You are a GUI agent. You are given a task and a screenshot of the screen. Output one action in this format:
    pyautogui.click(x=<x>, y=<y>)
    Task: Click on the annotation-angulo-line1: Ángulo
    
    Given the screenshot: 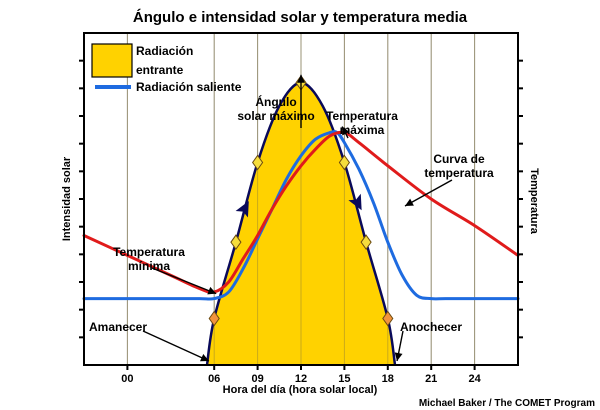 What is the action you would take?
    pyautogui.click(x=275, y=101)
    